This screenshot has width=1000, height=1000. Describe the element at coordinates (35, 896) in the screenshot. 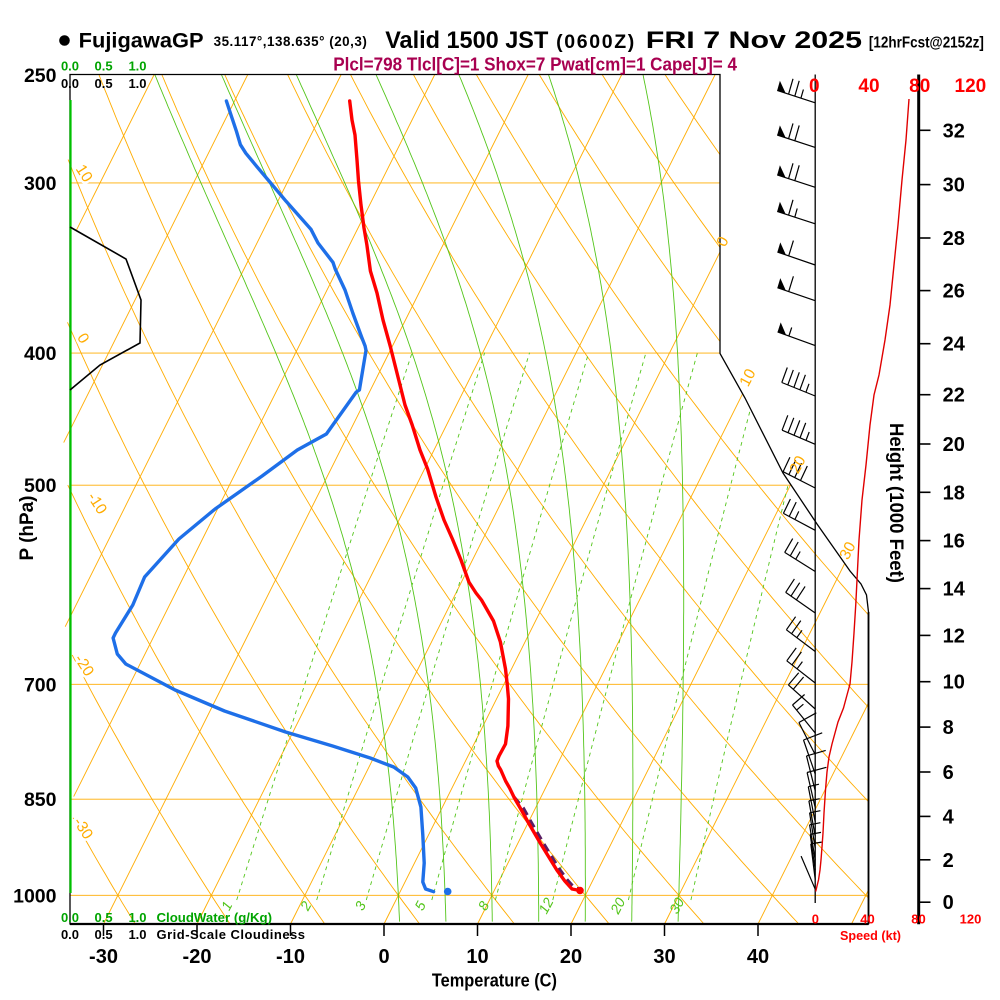

I see `svg-text: 1000` at that location.